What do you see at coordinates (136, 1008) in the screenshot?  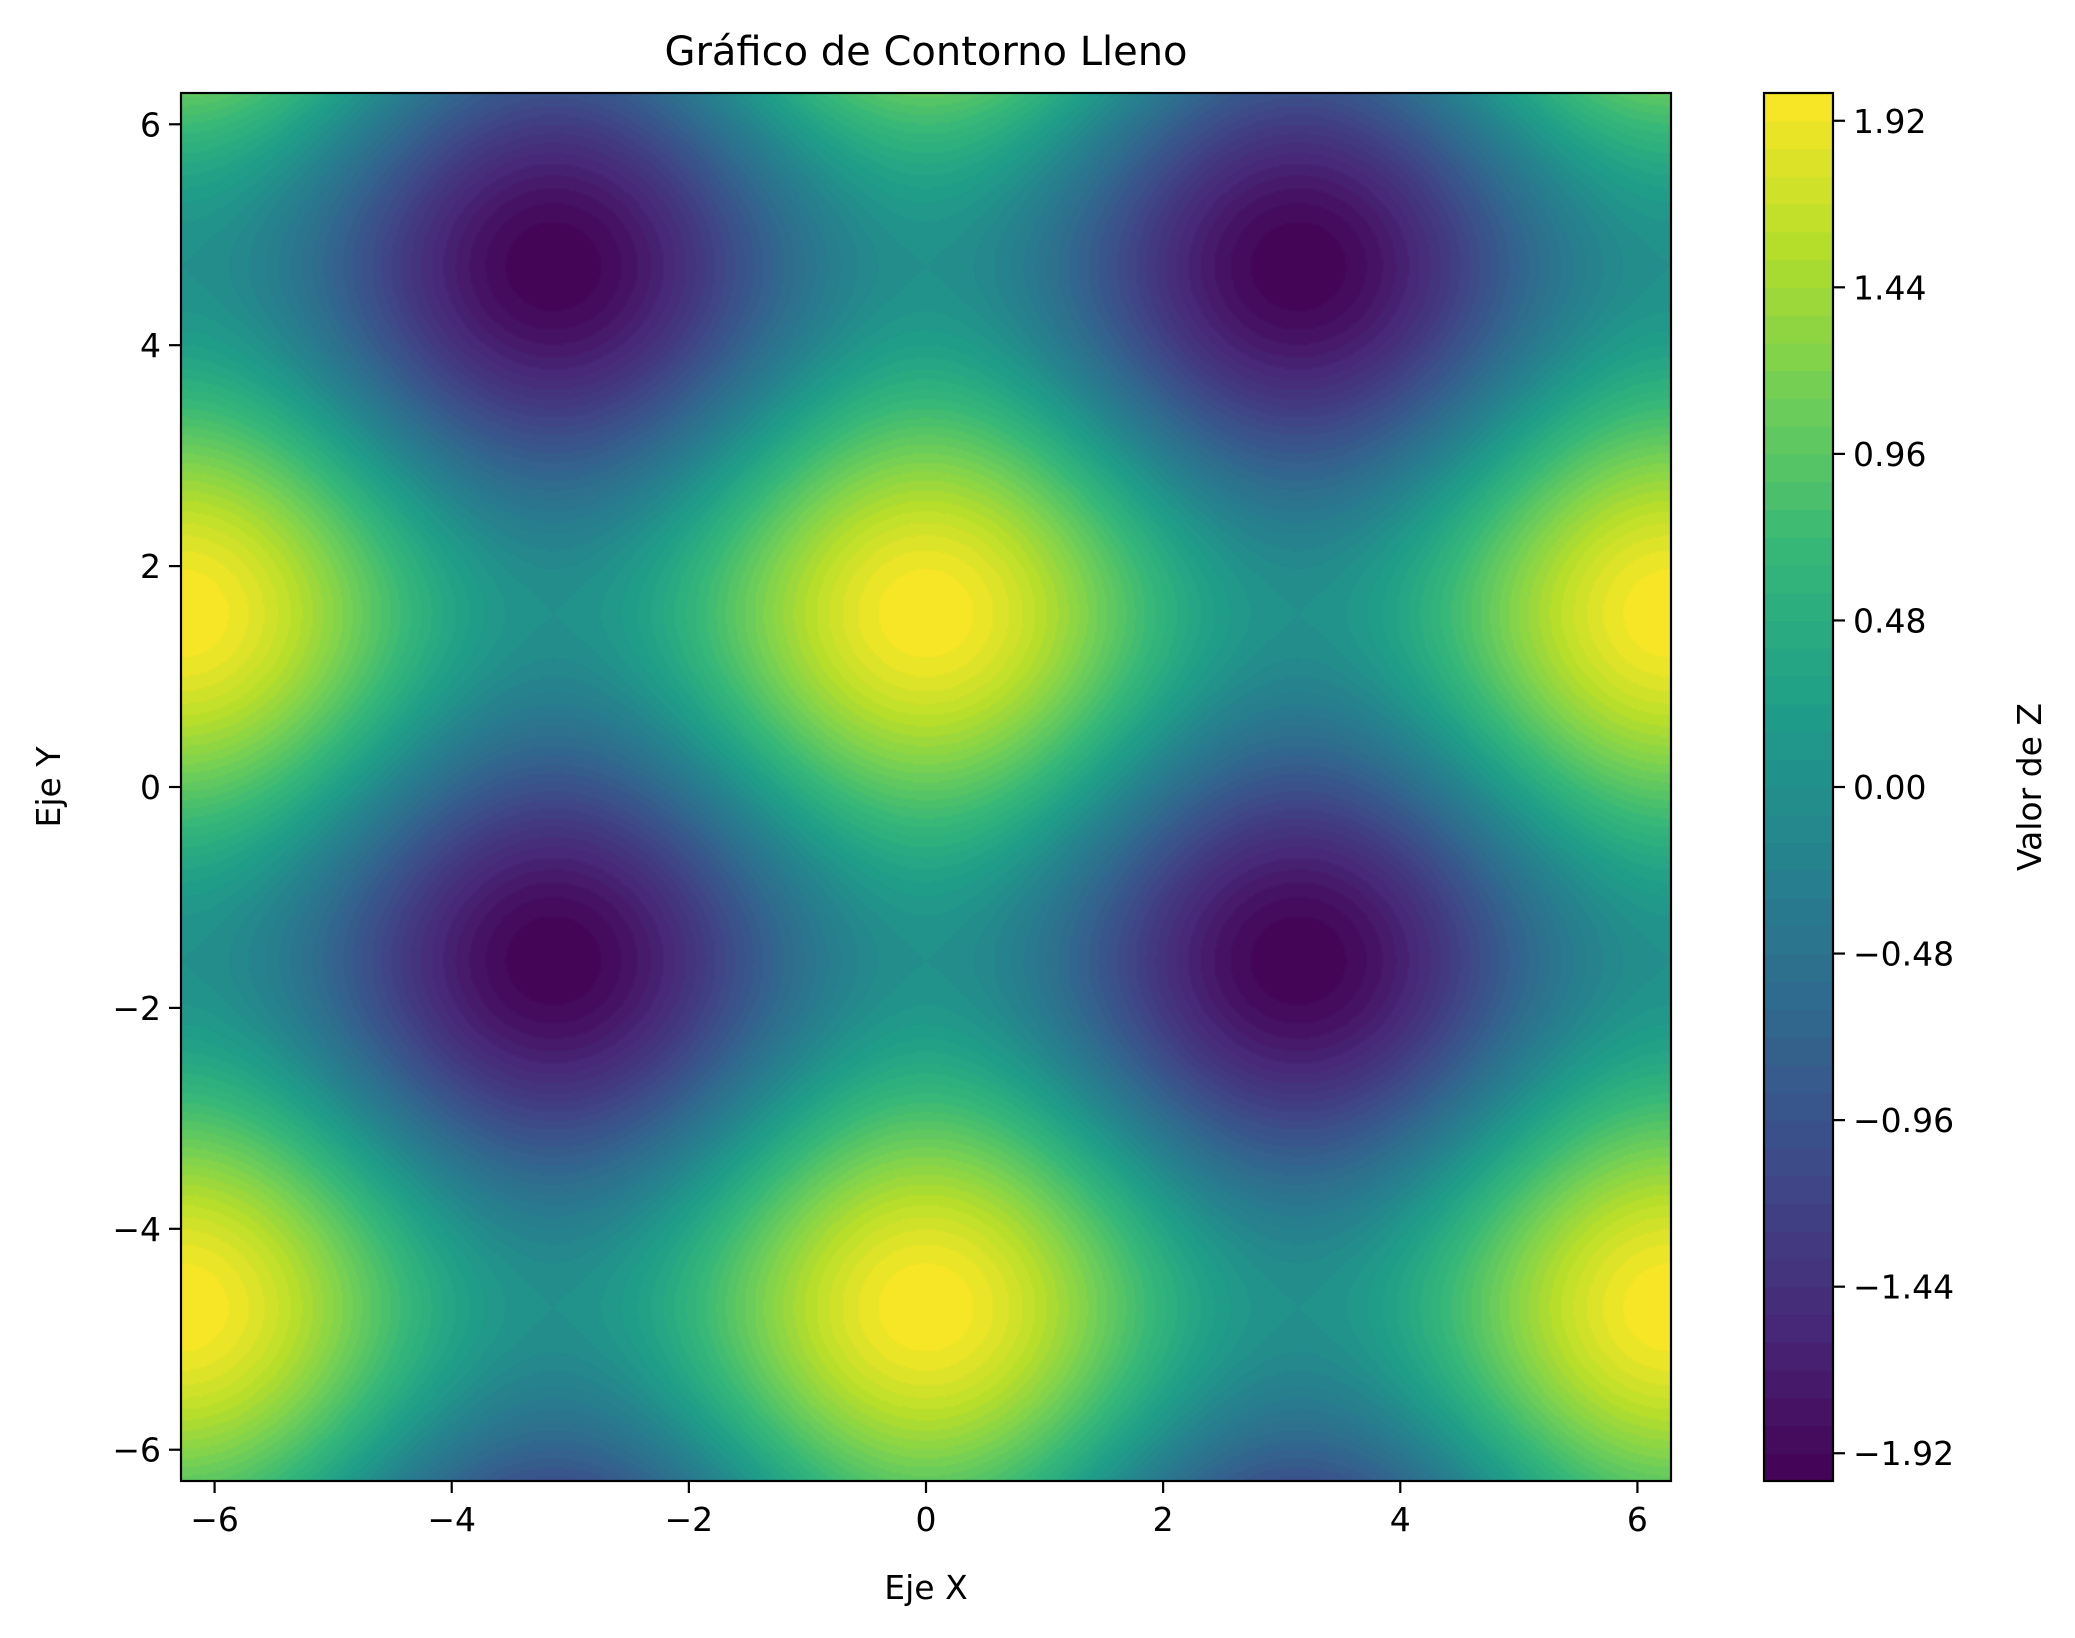 I see `y-tick-label: −2` at bounding box center [136, 1008].